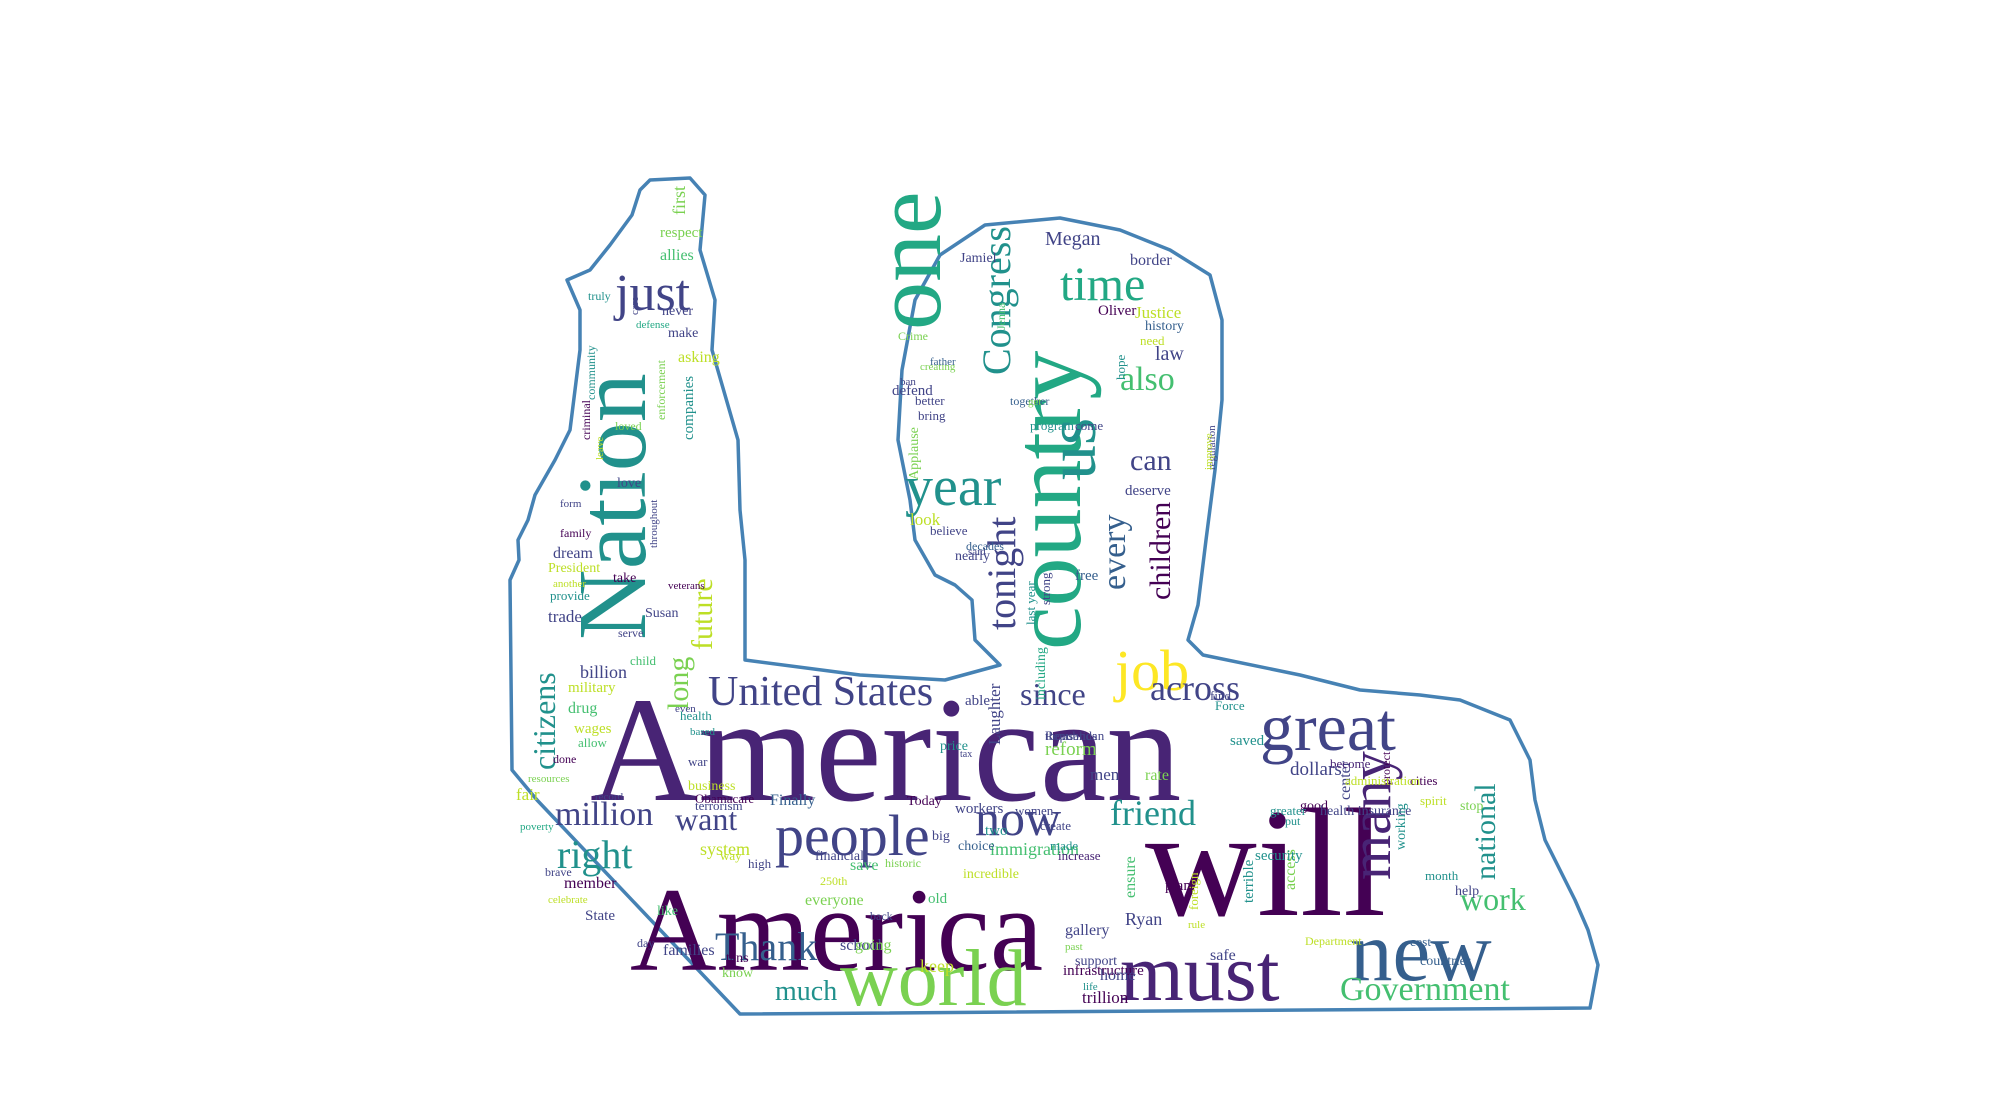  What do you see at coordinates (953, 487) in the screenshot?
I see `word-12: year` at bounding box center [953, 487].